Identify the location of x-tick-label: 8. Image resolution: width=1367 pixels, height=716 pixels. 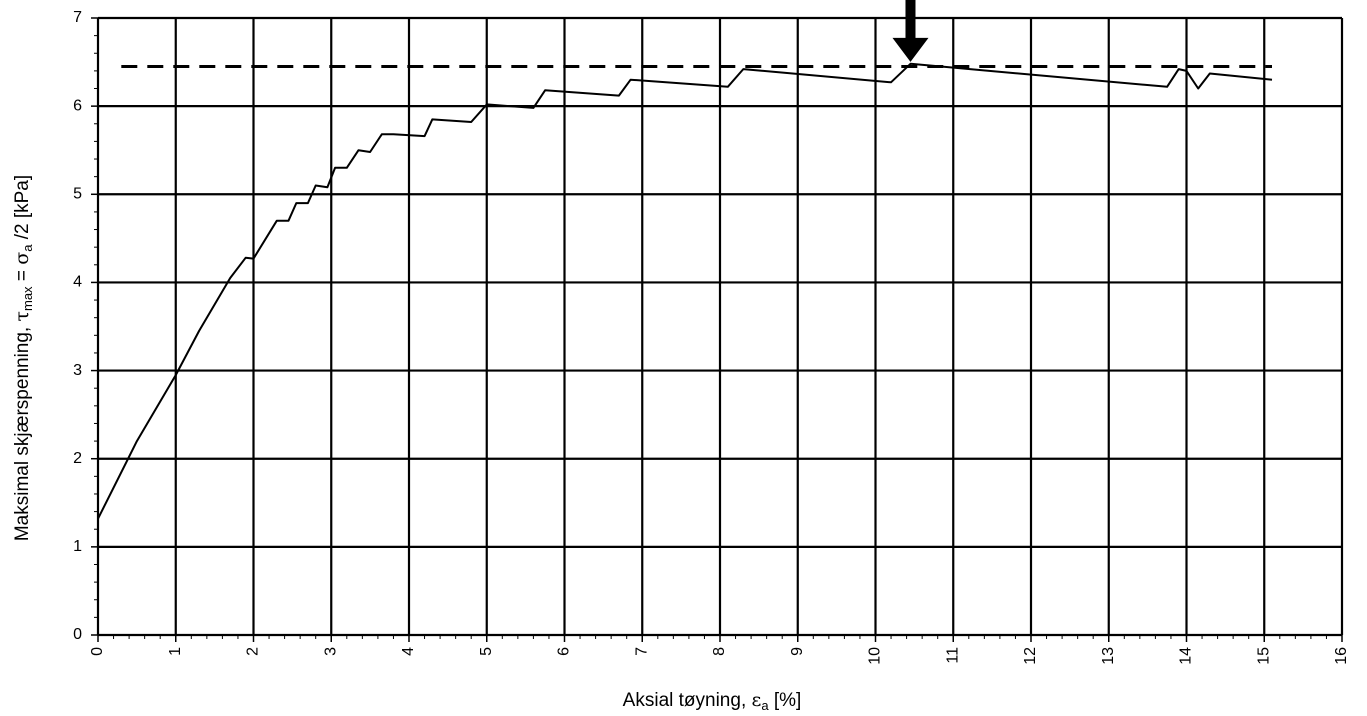
(719, 651).